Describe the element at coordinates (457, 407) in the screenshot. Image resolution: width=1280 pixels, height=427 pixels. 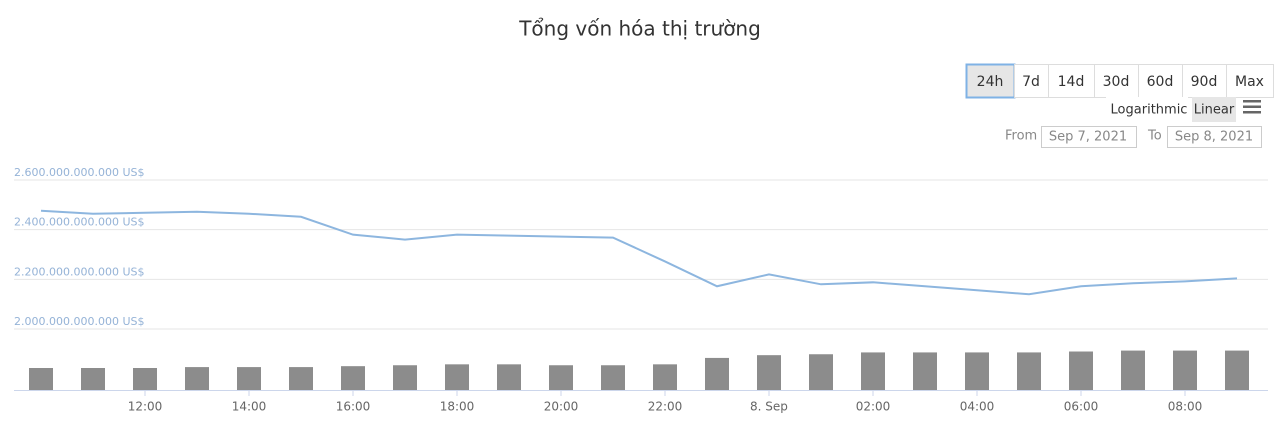
I see `x-tick-label: 18:00` at that location.